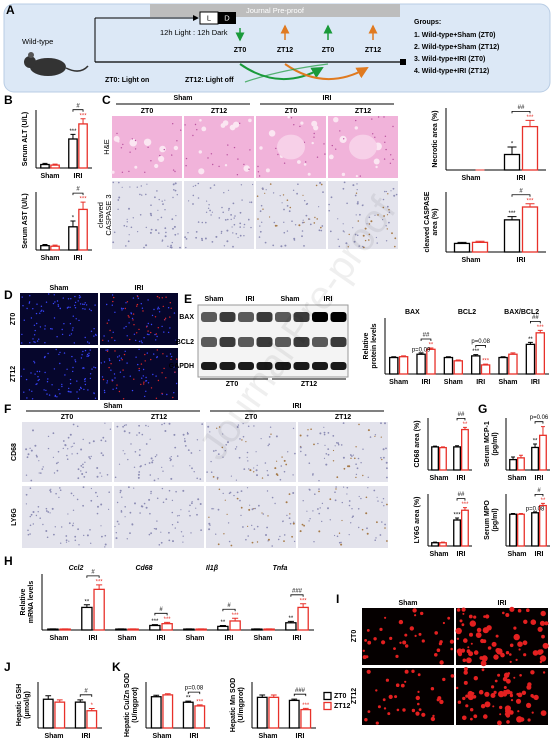  Describe the element at coordinates (112, 406) in the screenshot. I see `column-group-label: Sham` at that location.